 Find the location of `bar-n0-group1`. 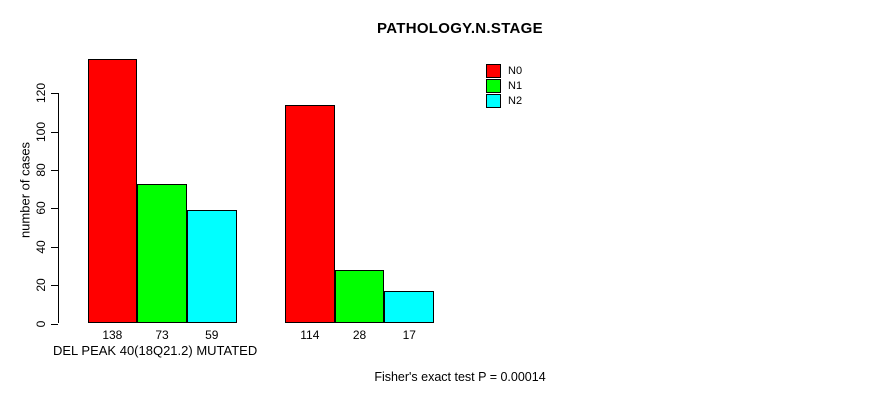

bar-n0-group1 is located at coordinates (112, 191).